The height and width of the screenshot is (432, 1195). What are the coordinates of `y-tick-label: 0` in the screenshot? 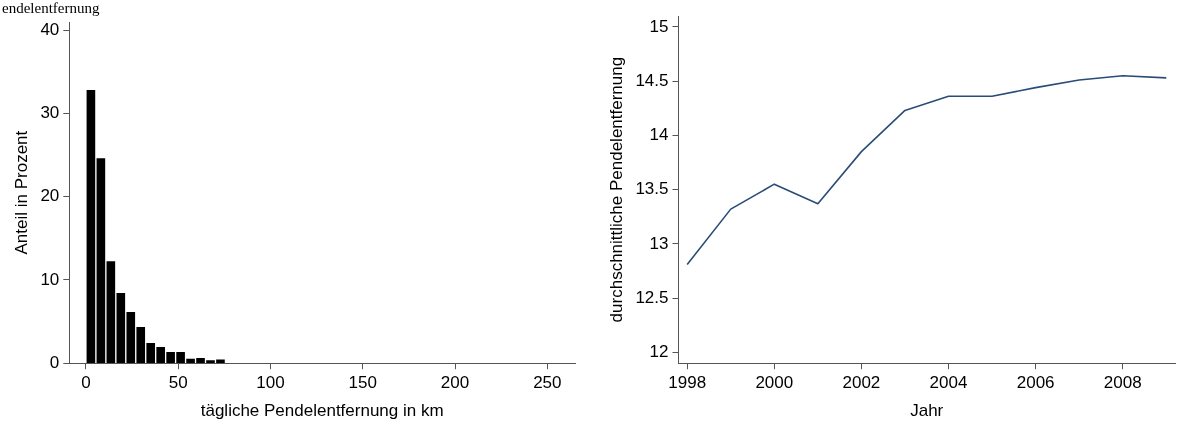 It's located at (54, 362).